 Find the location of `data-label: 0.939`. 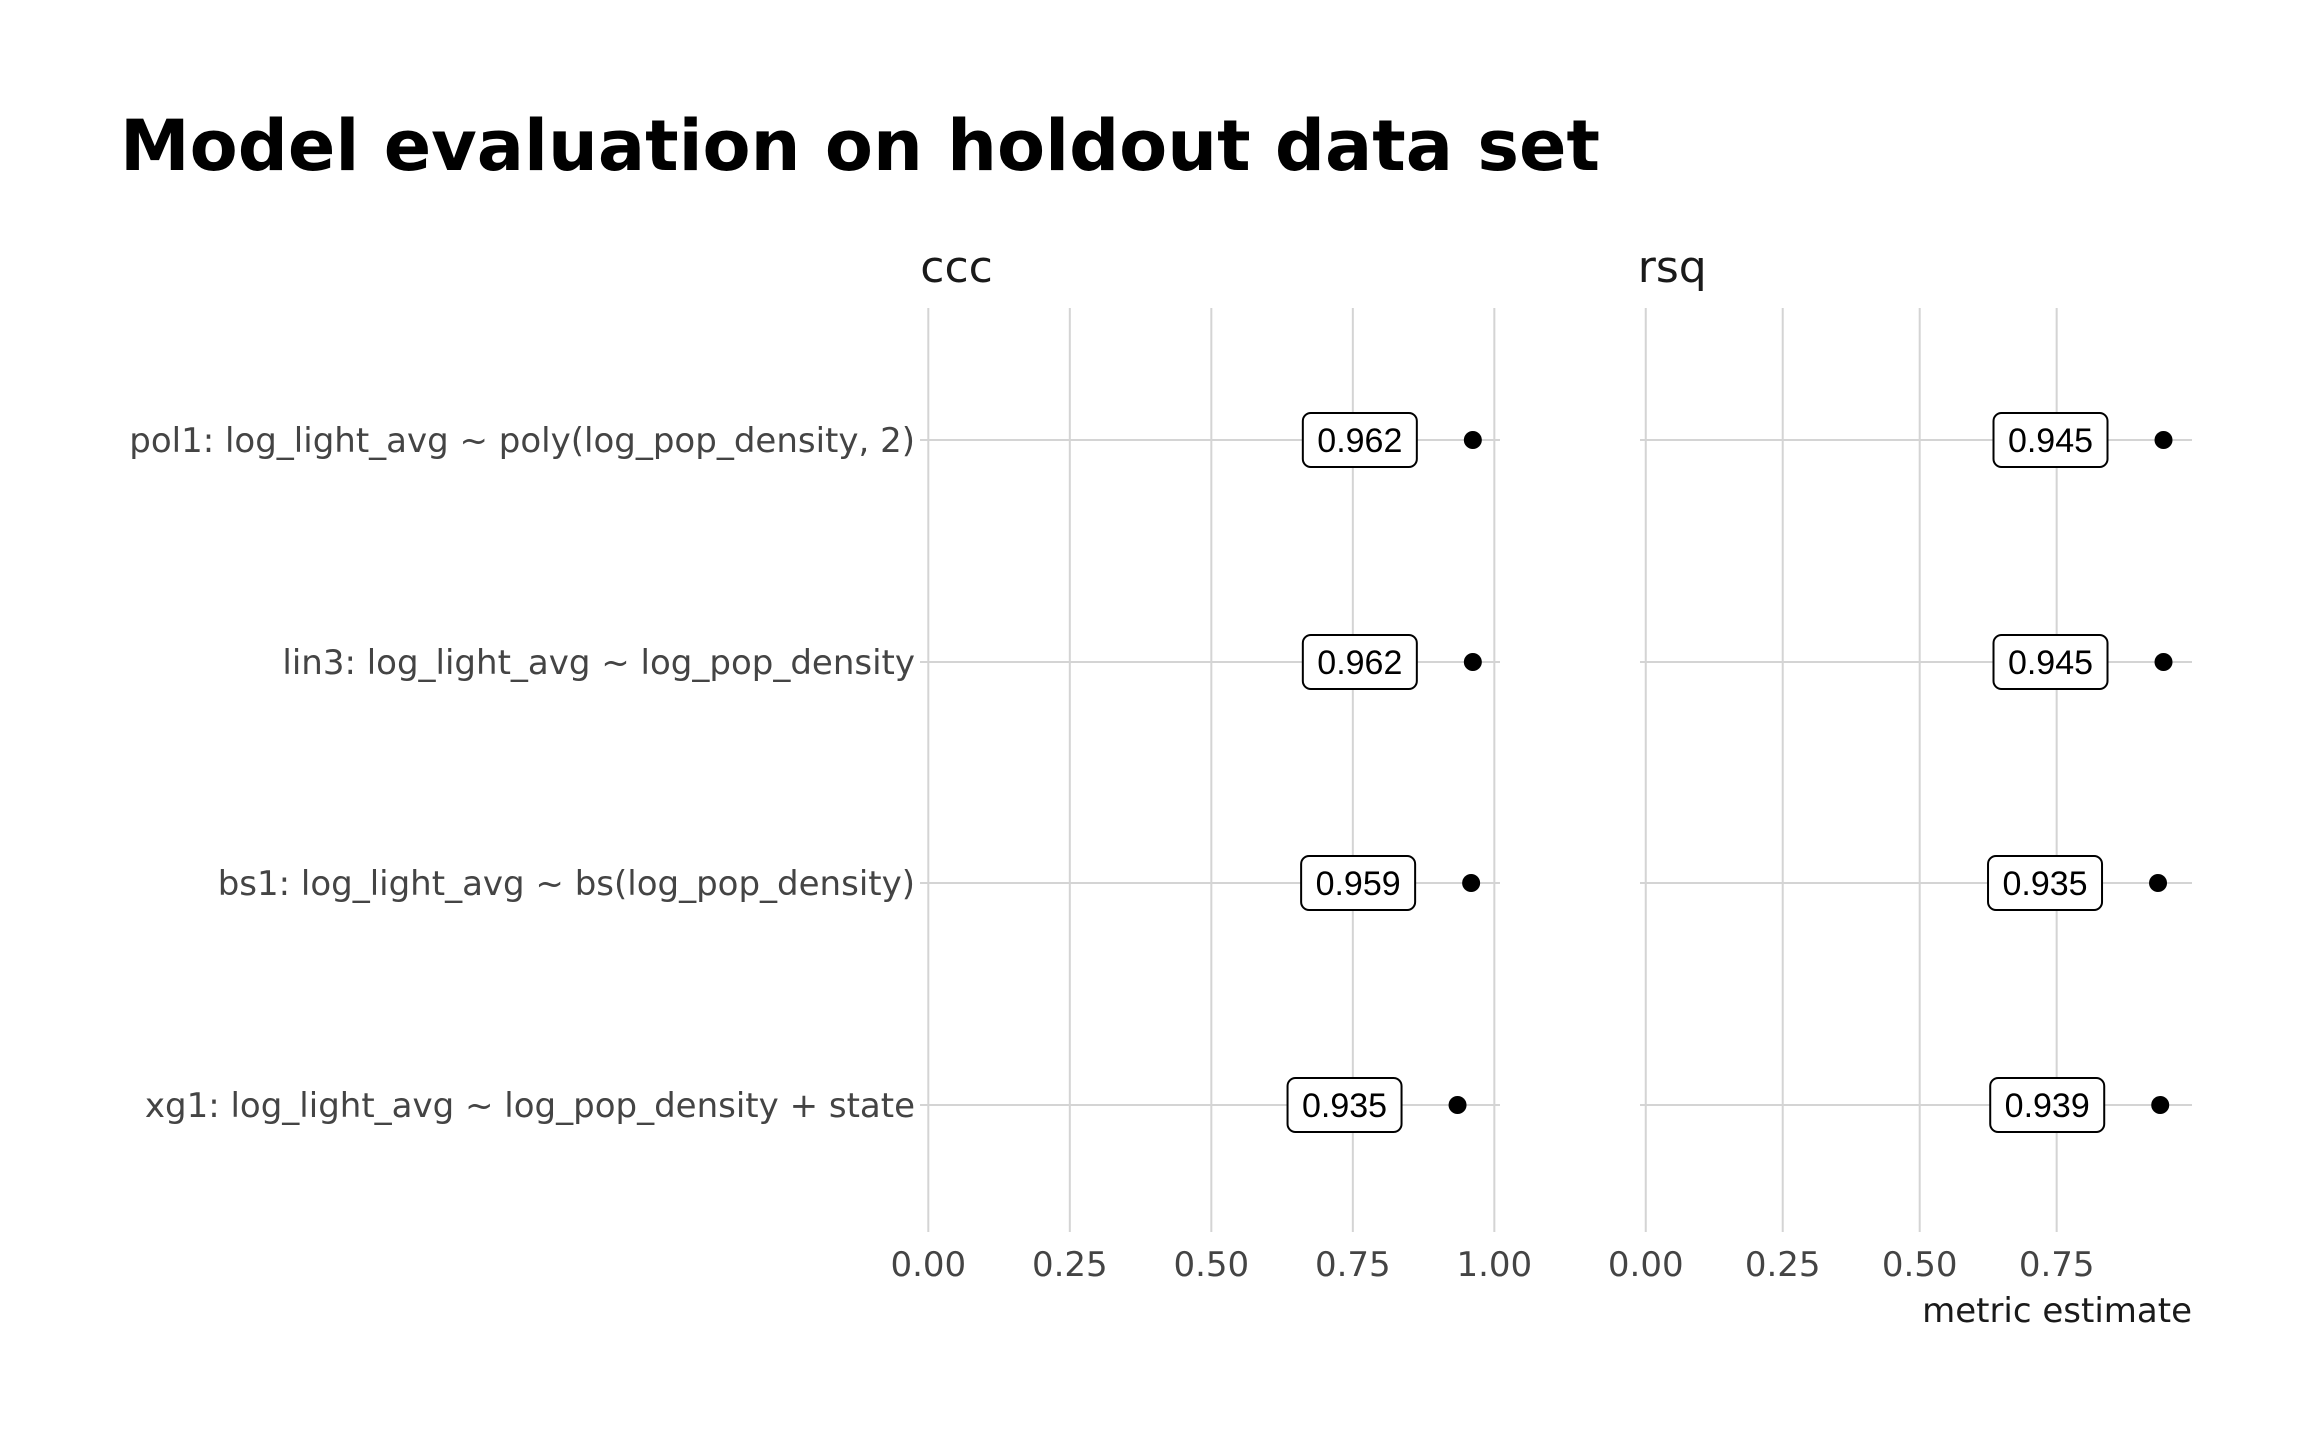

data-label: 0.939 is located at coordinates (2047, 1105).